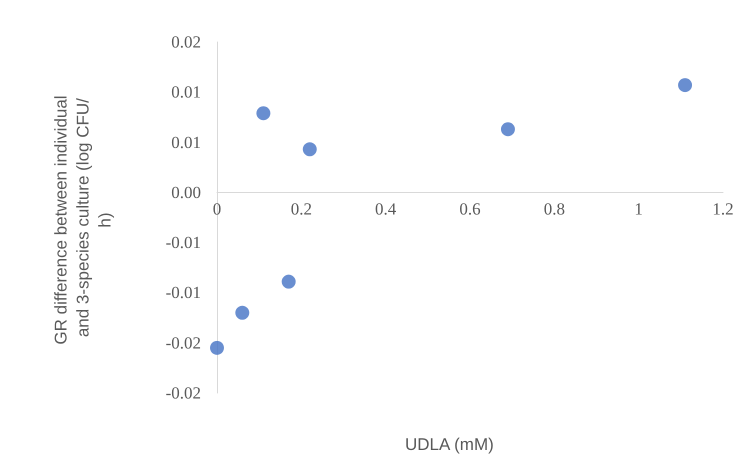  I want to click on x-axis-title: UDLA (mM), so click(449, 444).